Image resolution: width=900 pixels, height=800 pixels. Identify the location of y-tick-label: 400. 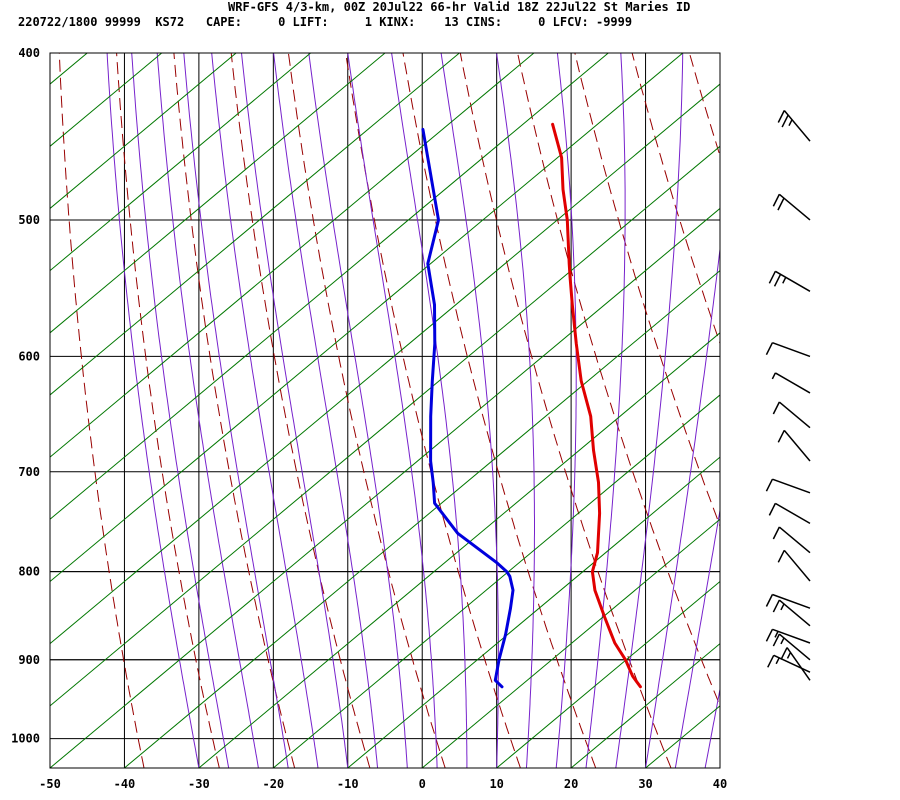
(29, 53).